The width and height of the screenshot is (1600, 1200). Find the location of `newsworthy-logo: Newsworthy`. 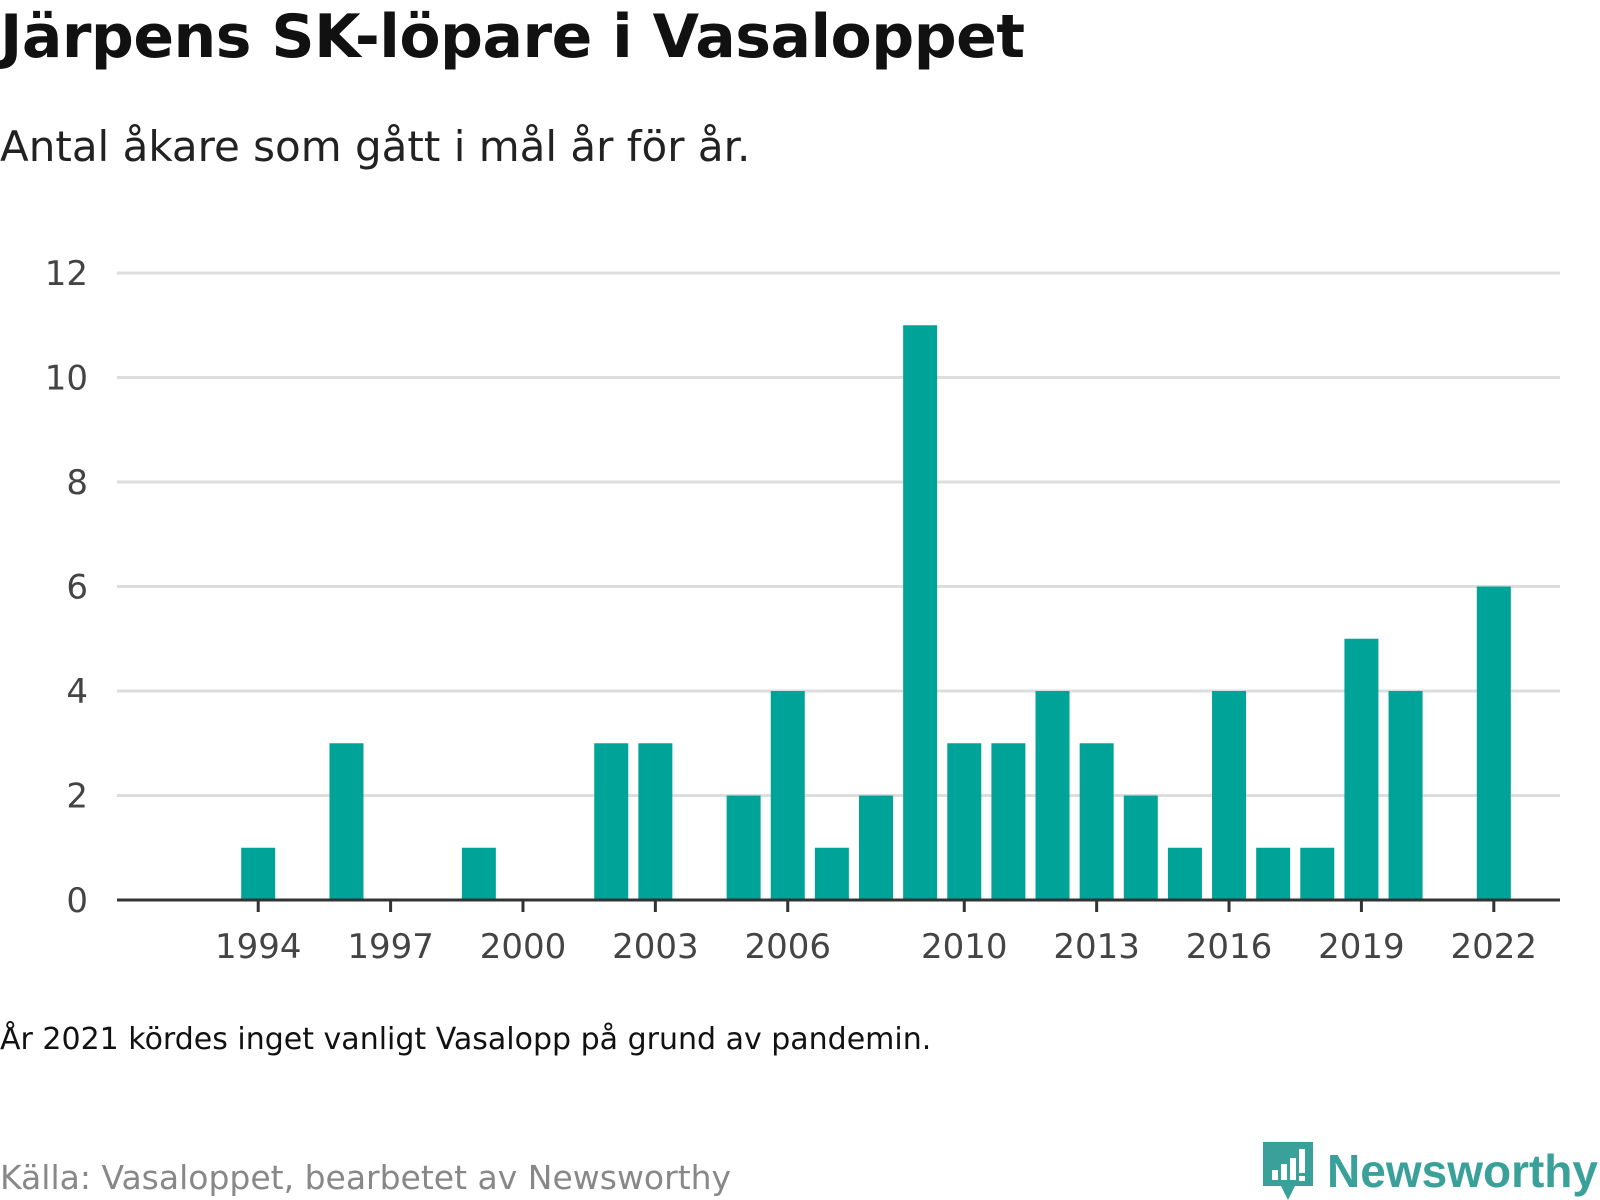

newsworthy-logo: Newsworthy is located at coordinates (1430, 1171).